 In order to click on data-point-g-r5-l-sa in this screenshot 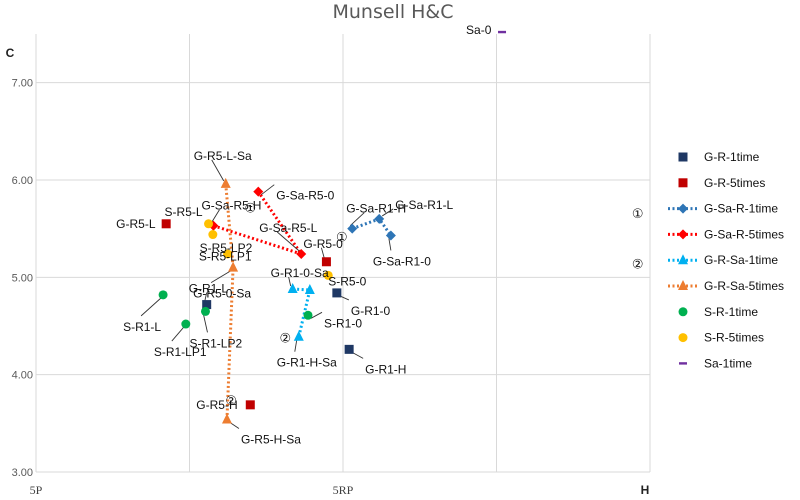, I will do `click(225, 182)`.